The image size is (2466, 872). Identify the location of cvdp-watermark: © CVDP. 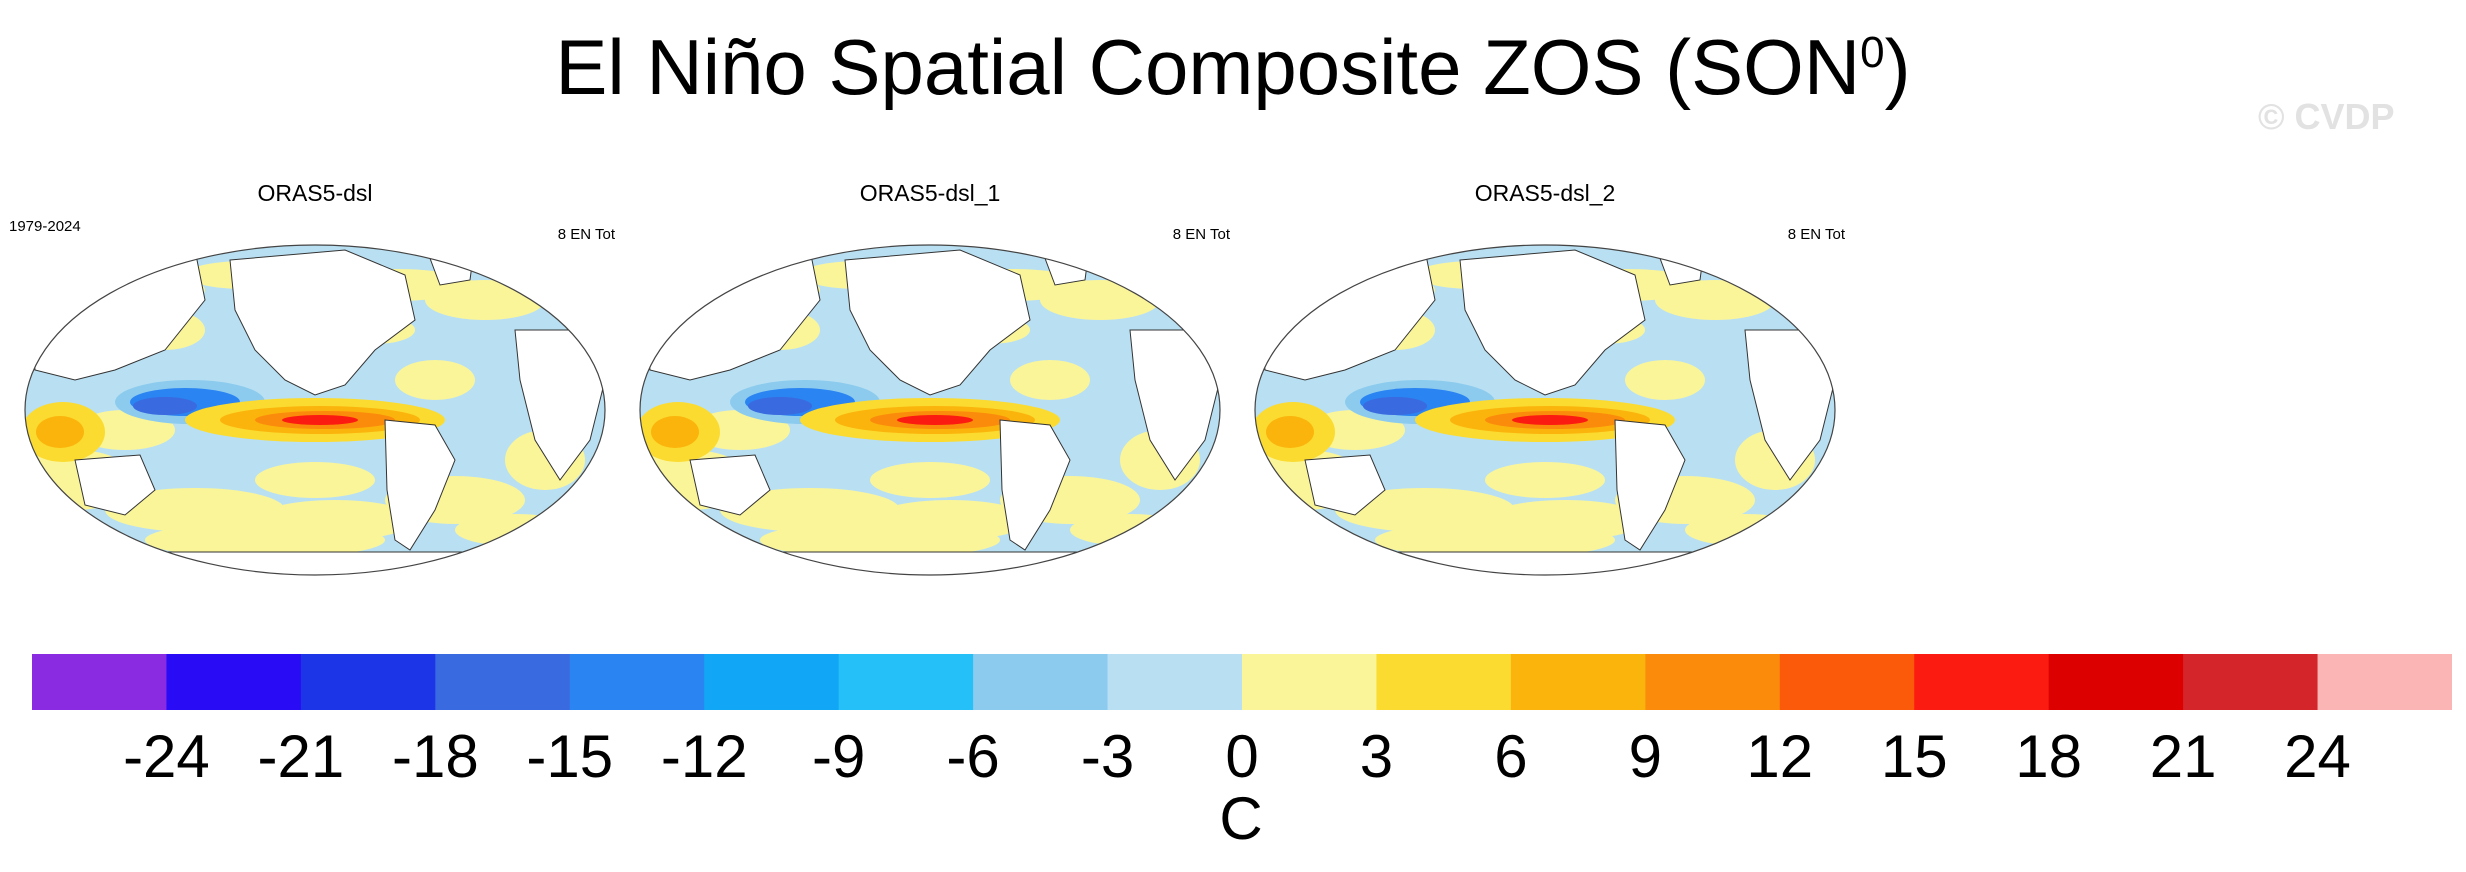
(2326, 116).